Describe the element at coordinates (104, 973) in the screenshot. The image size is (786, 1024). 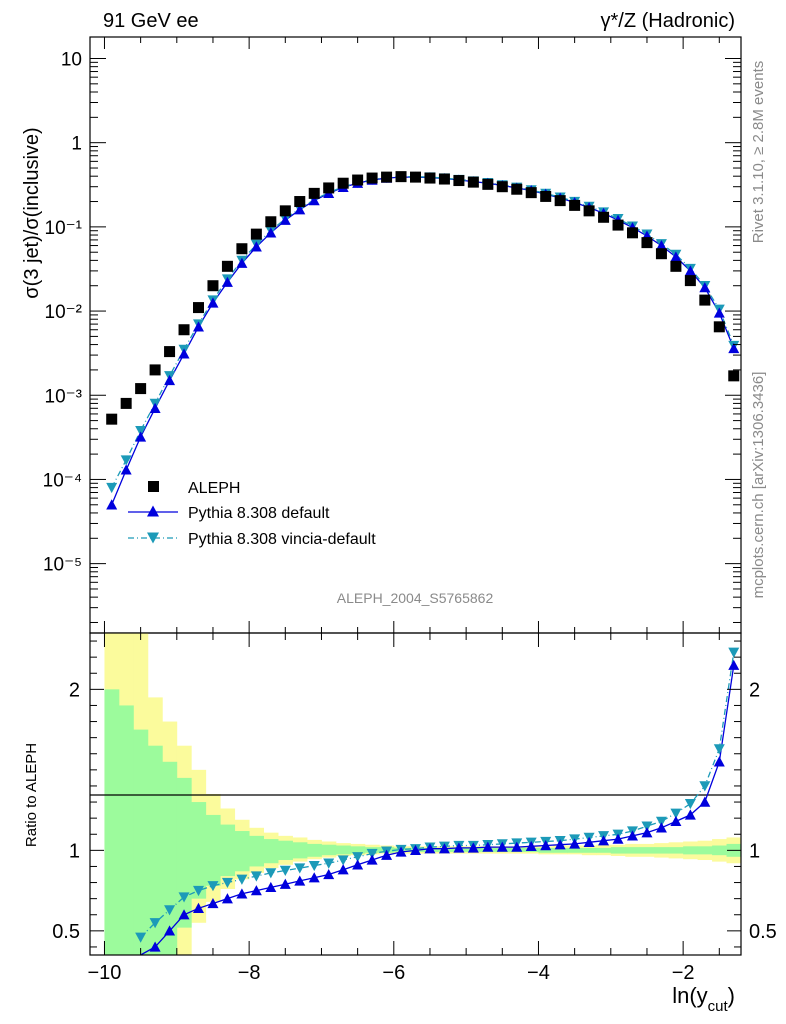
I see `x-tick-label: −10` at that location.